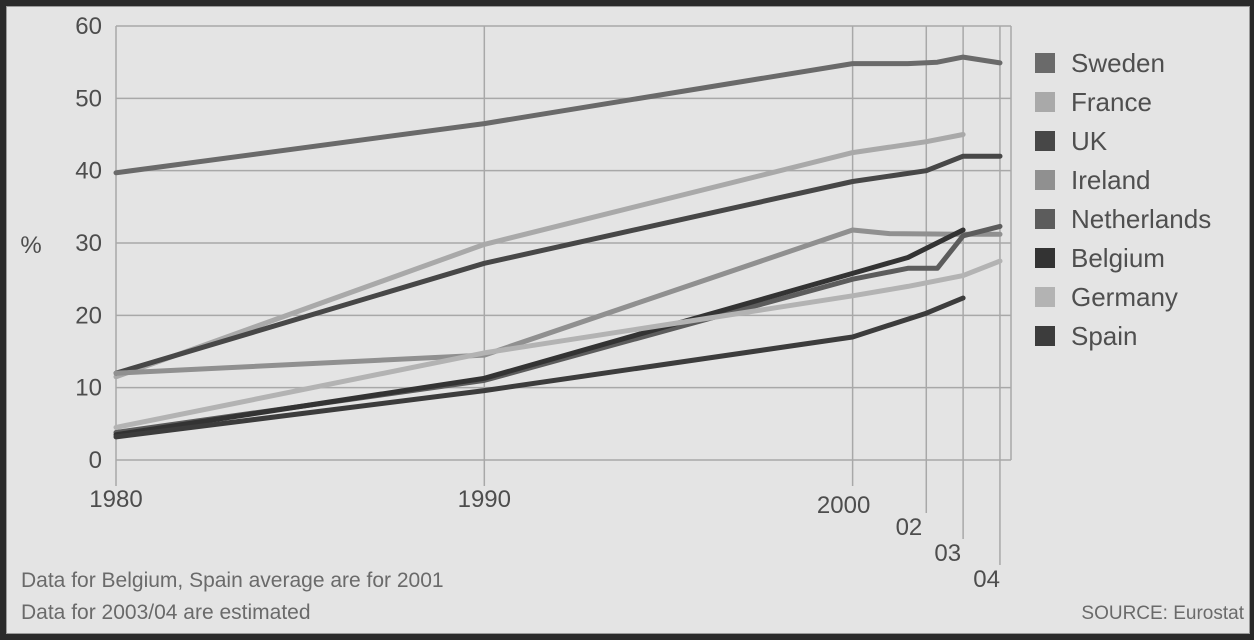 This screenshot has height=640, width=1254. Describe the element at coordinates (1111, 180) in the screenshot. I see `legend-label-ireland: Ireland` at that location.